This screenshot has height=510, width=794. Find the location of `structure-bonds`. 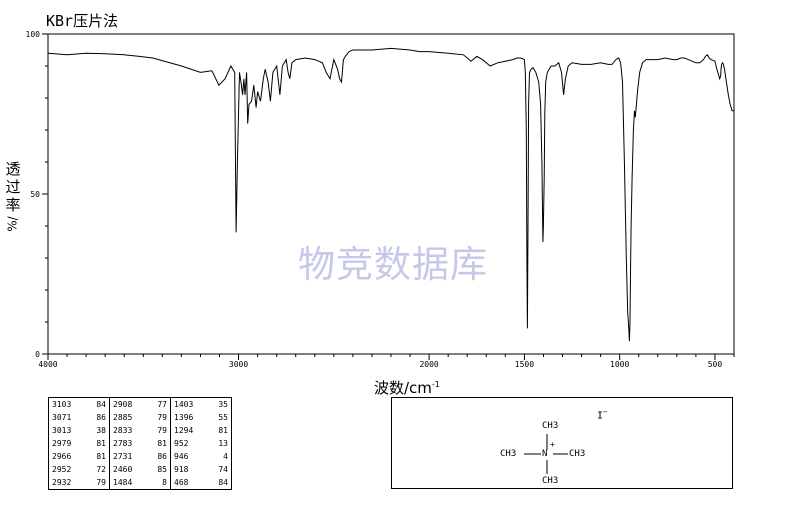

structure-bonds is located at coordinates (546, 454).